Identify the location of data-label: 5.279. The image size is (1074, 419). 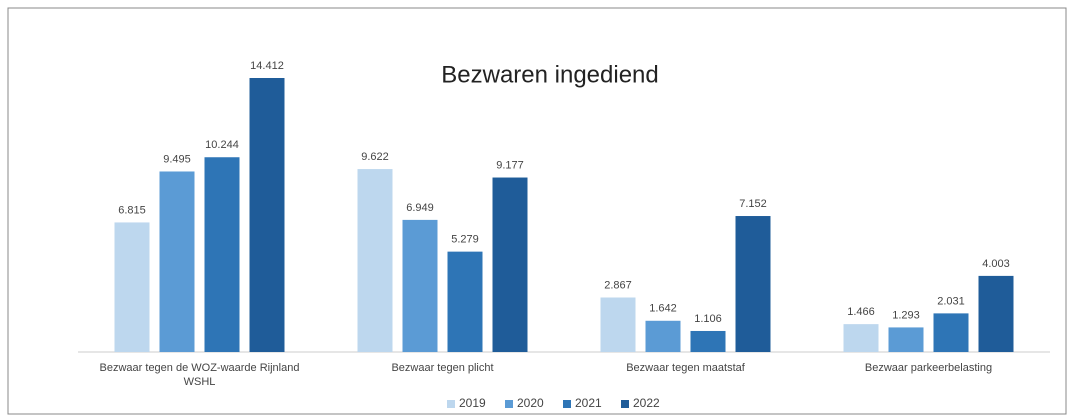
(465, 240).